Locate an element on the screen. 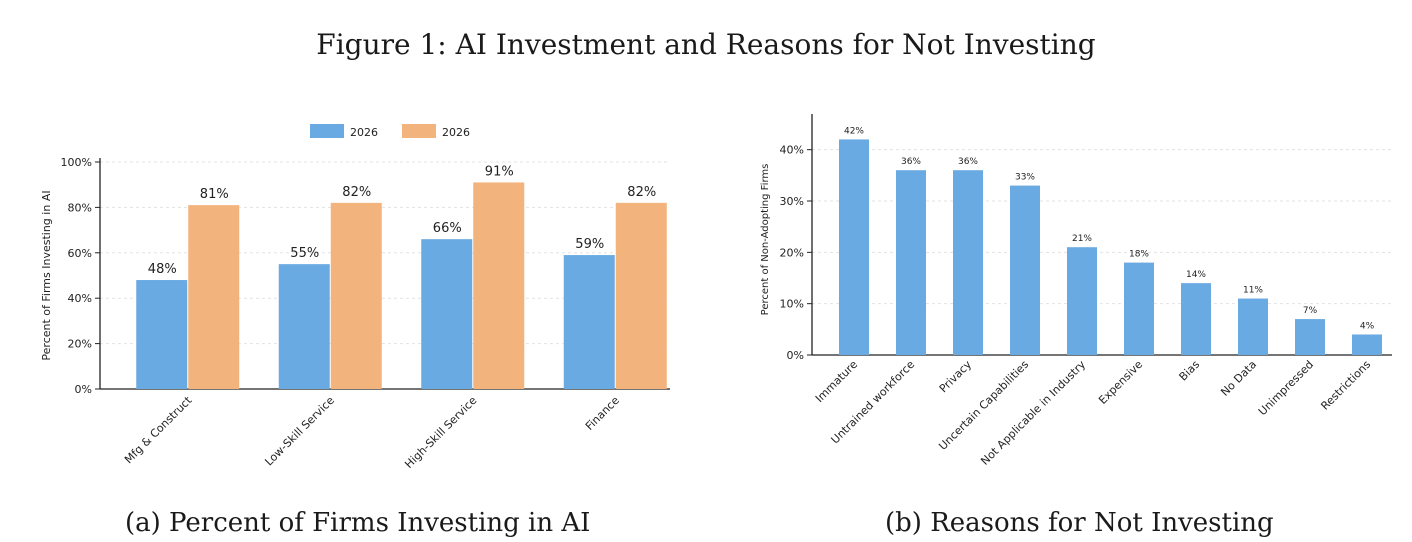  b-xtick-label: Bias is located at coordinates (1190, 371).